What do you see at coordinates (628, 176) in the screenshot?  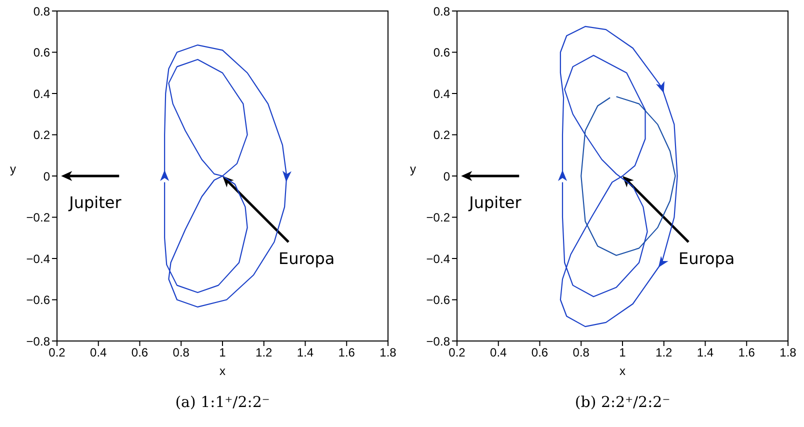 I see `line-series` at bounding box center [628, 176].